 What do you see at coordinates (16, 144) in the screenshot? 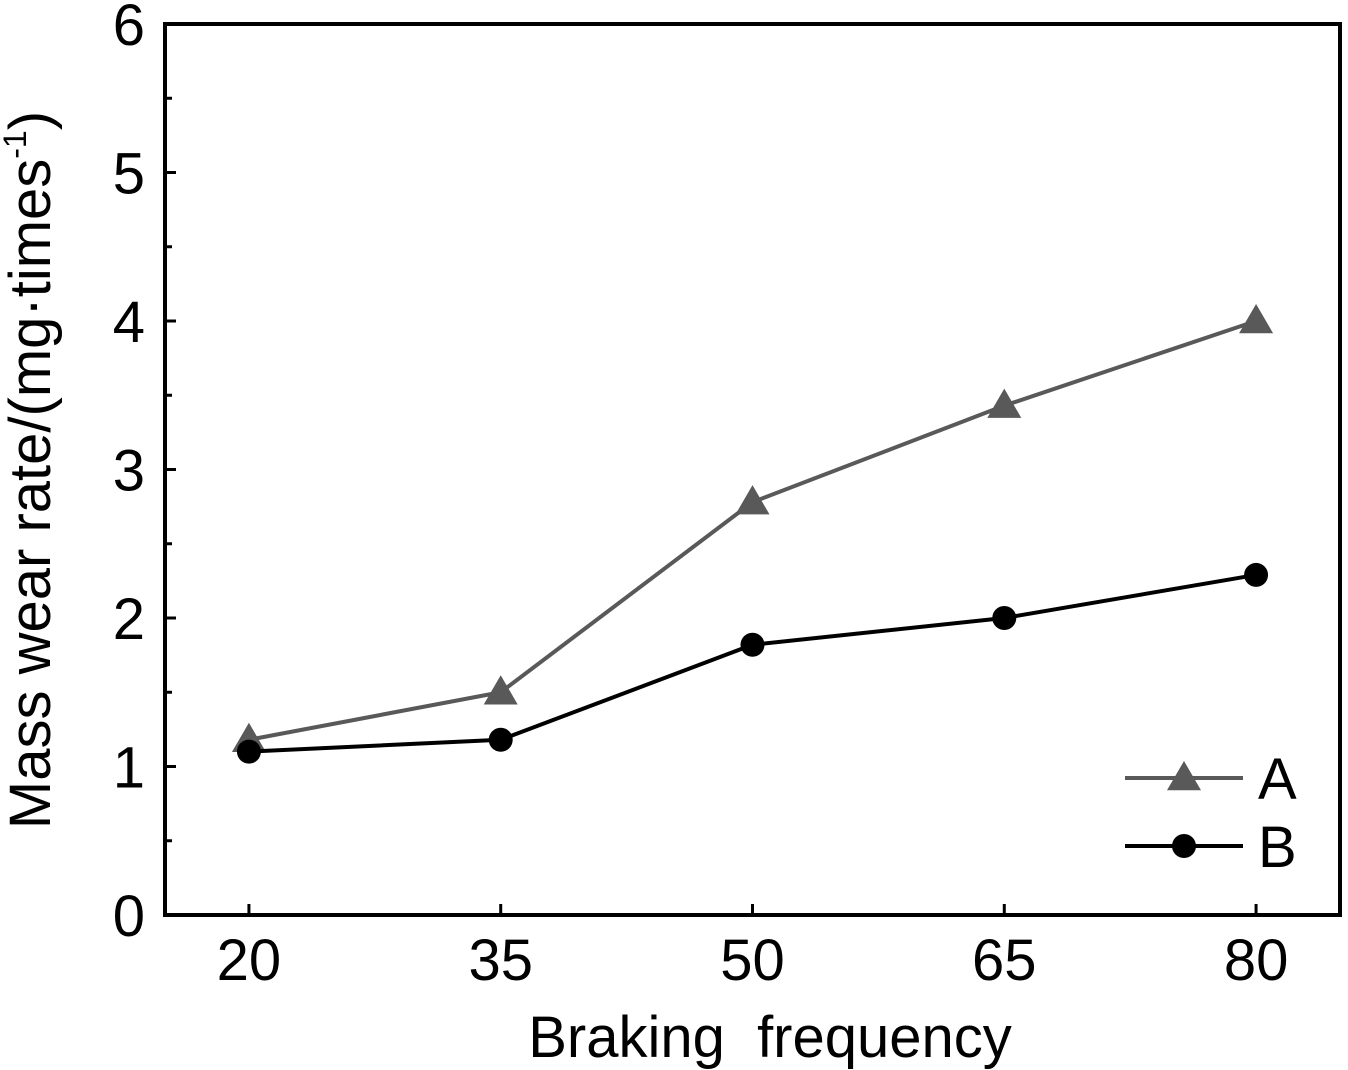
I see `y-axis-title-superscript: -1` at bounding box center [16, 144].